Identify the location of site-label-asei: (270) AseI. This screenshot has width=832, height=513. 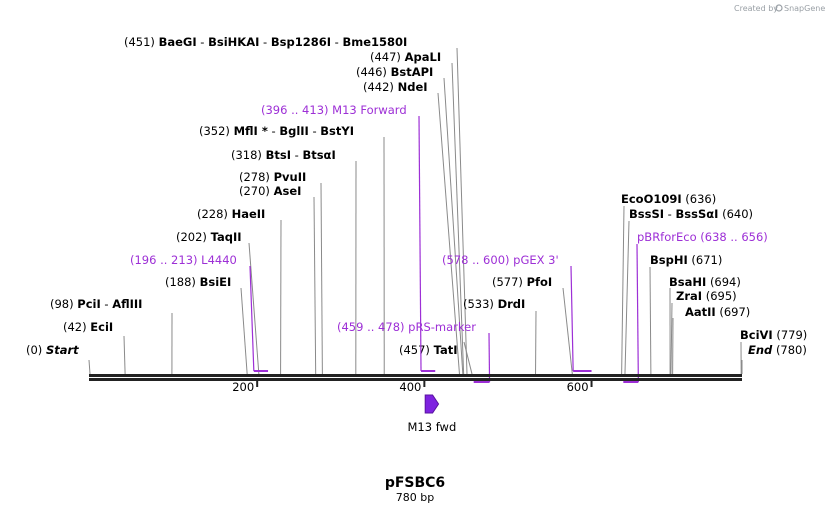
(270, 191).